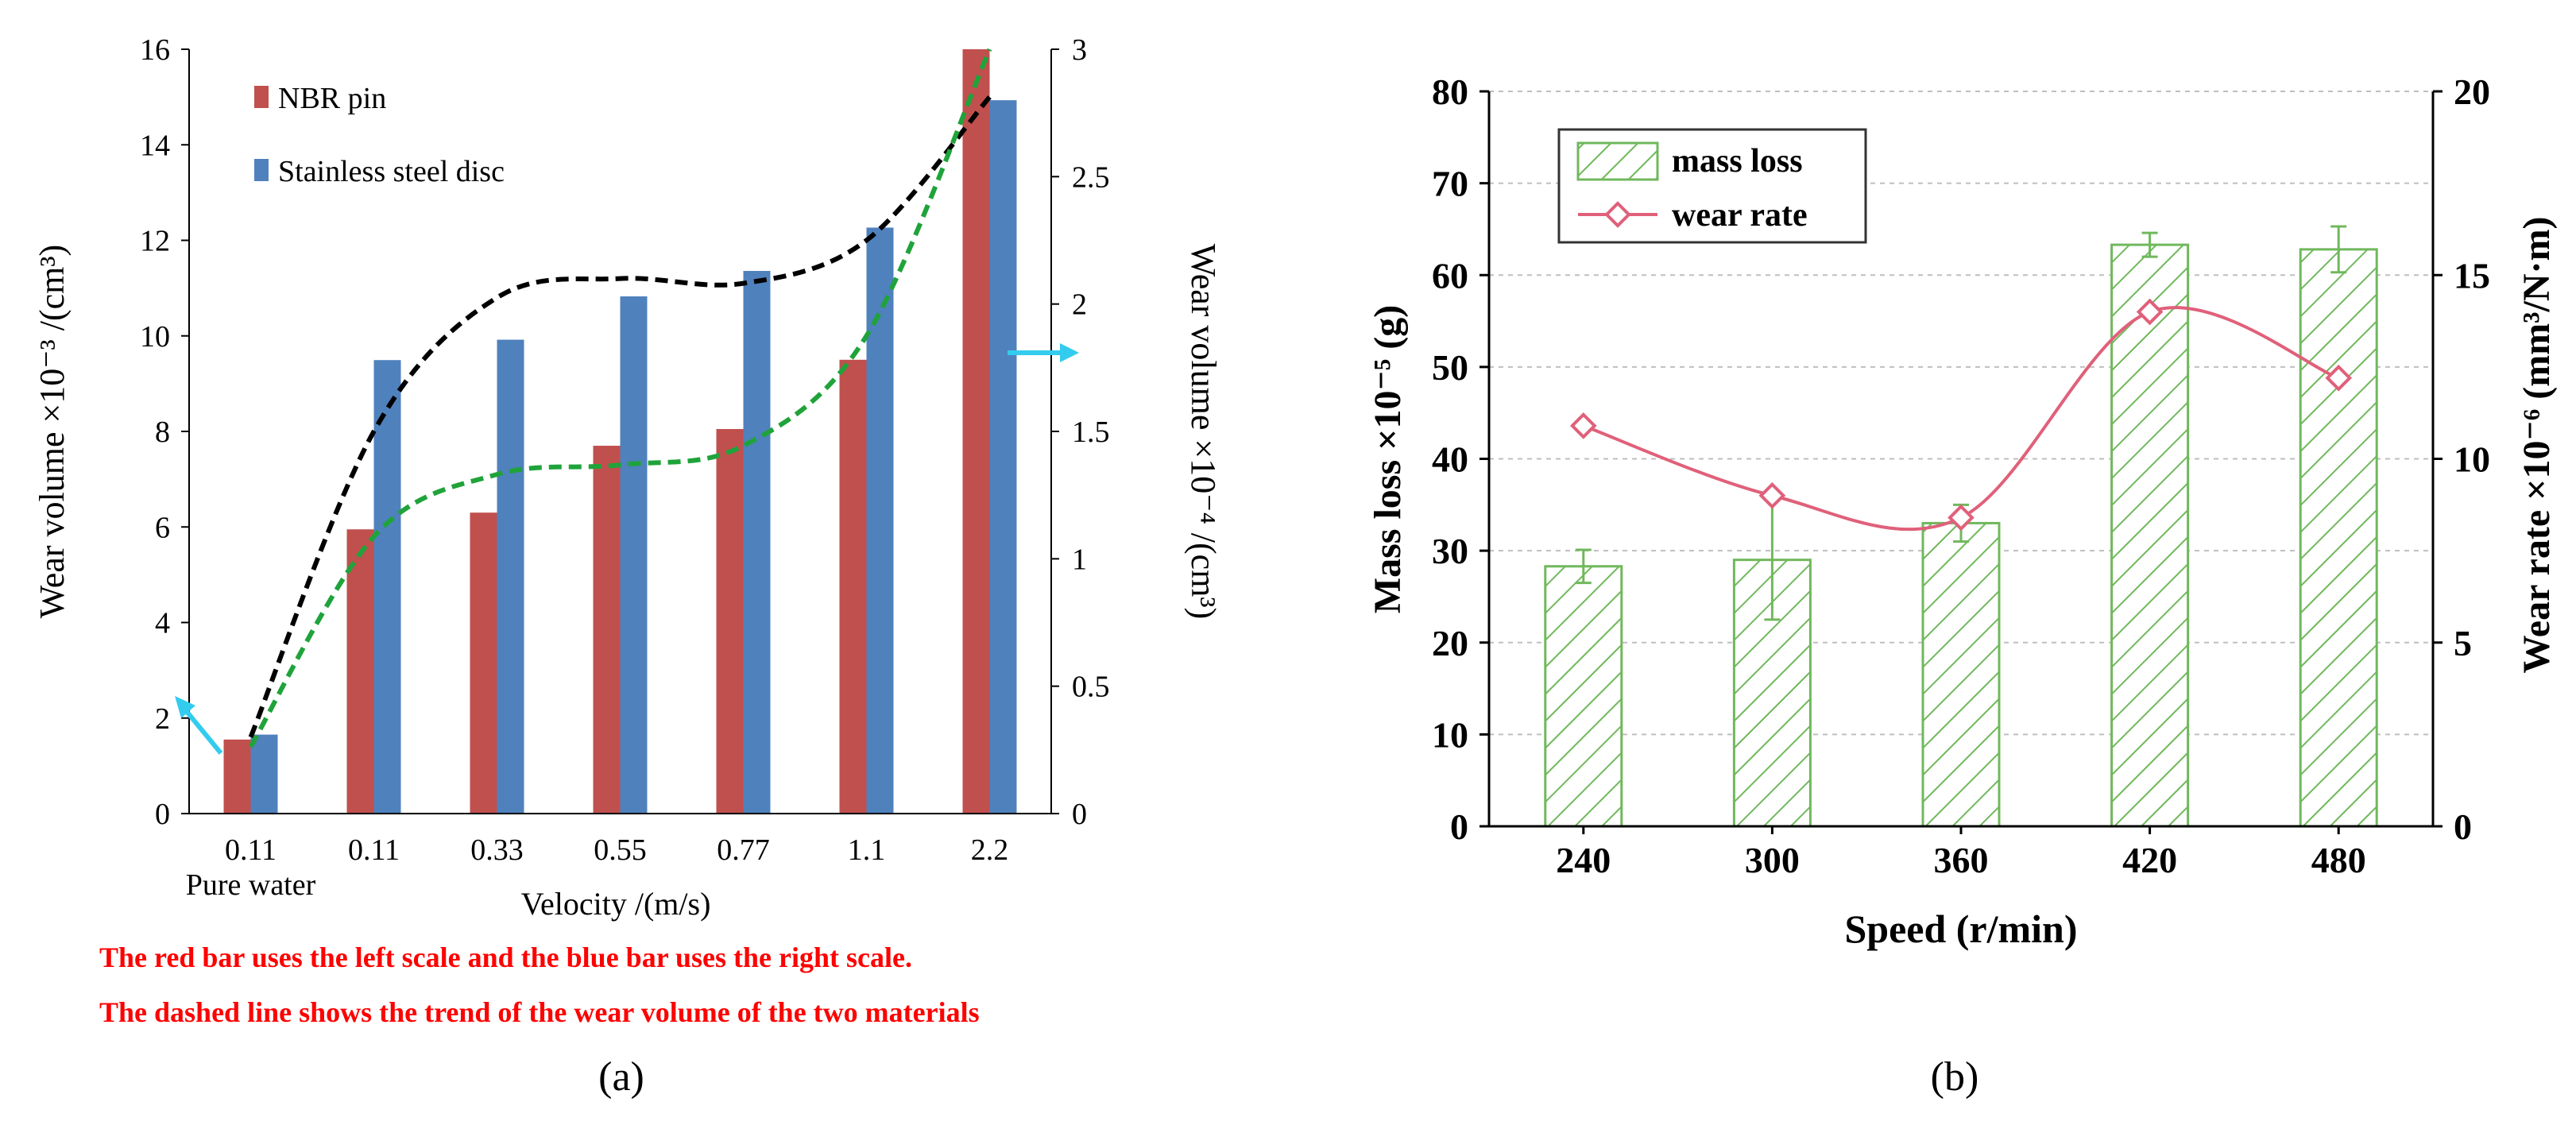  Describe the element at coordinates (261, 97) in the screenshot. I see `legend-swatch-nbr-pin` at that location.